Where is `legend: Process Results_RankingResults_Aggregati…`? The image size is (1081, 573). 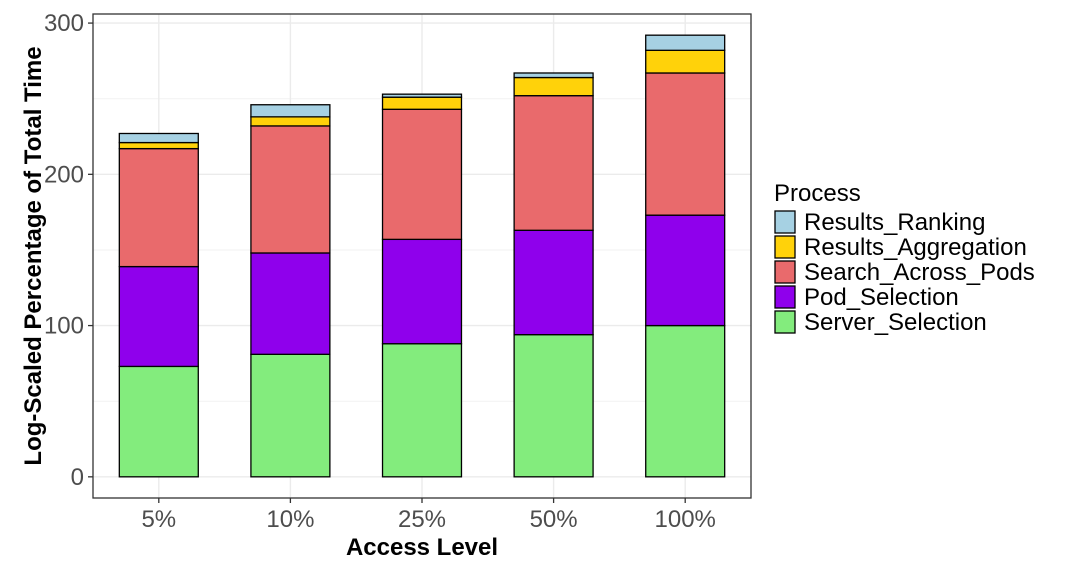 legend: Process Results_RankingResults_Aggregati… is located at coordinates (904, 258).